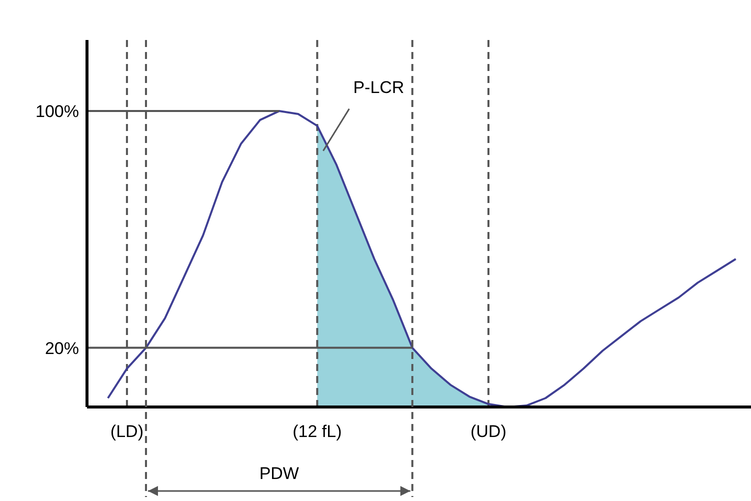 The height and width of the screenshot is (501, 751). Describe the element at coordinates (57, 112) in the screenshot. I see `y-tick-label: 100%` at that location.